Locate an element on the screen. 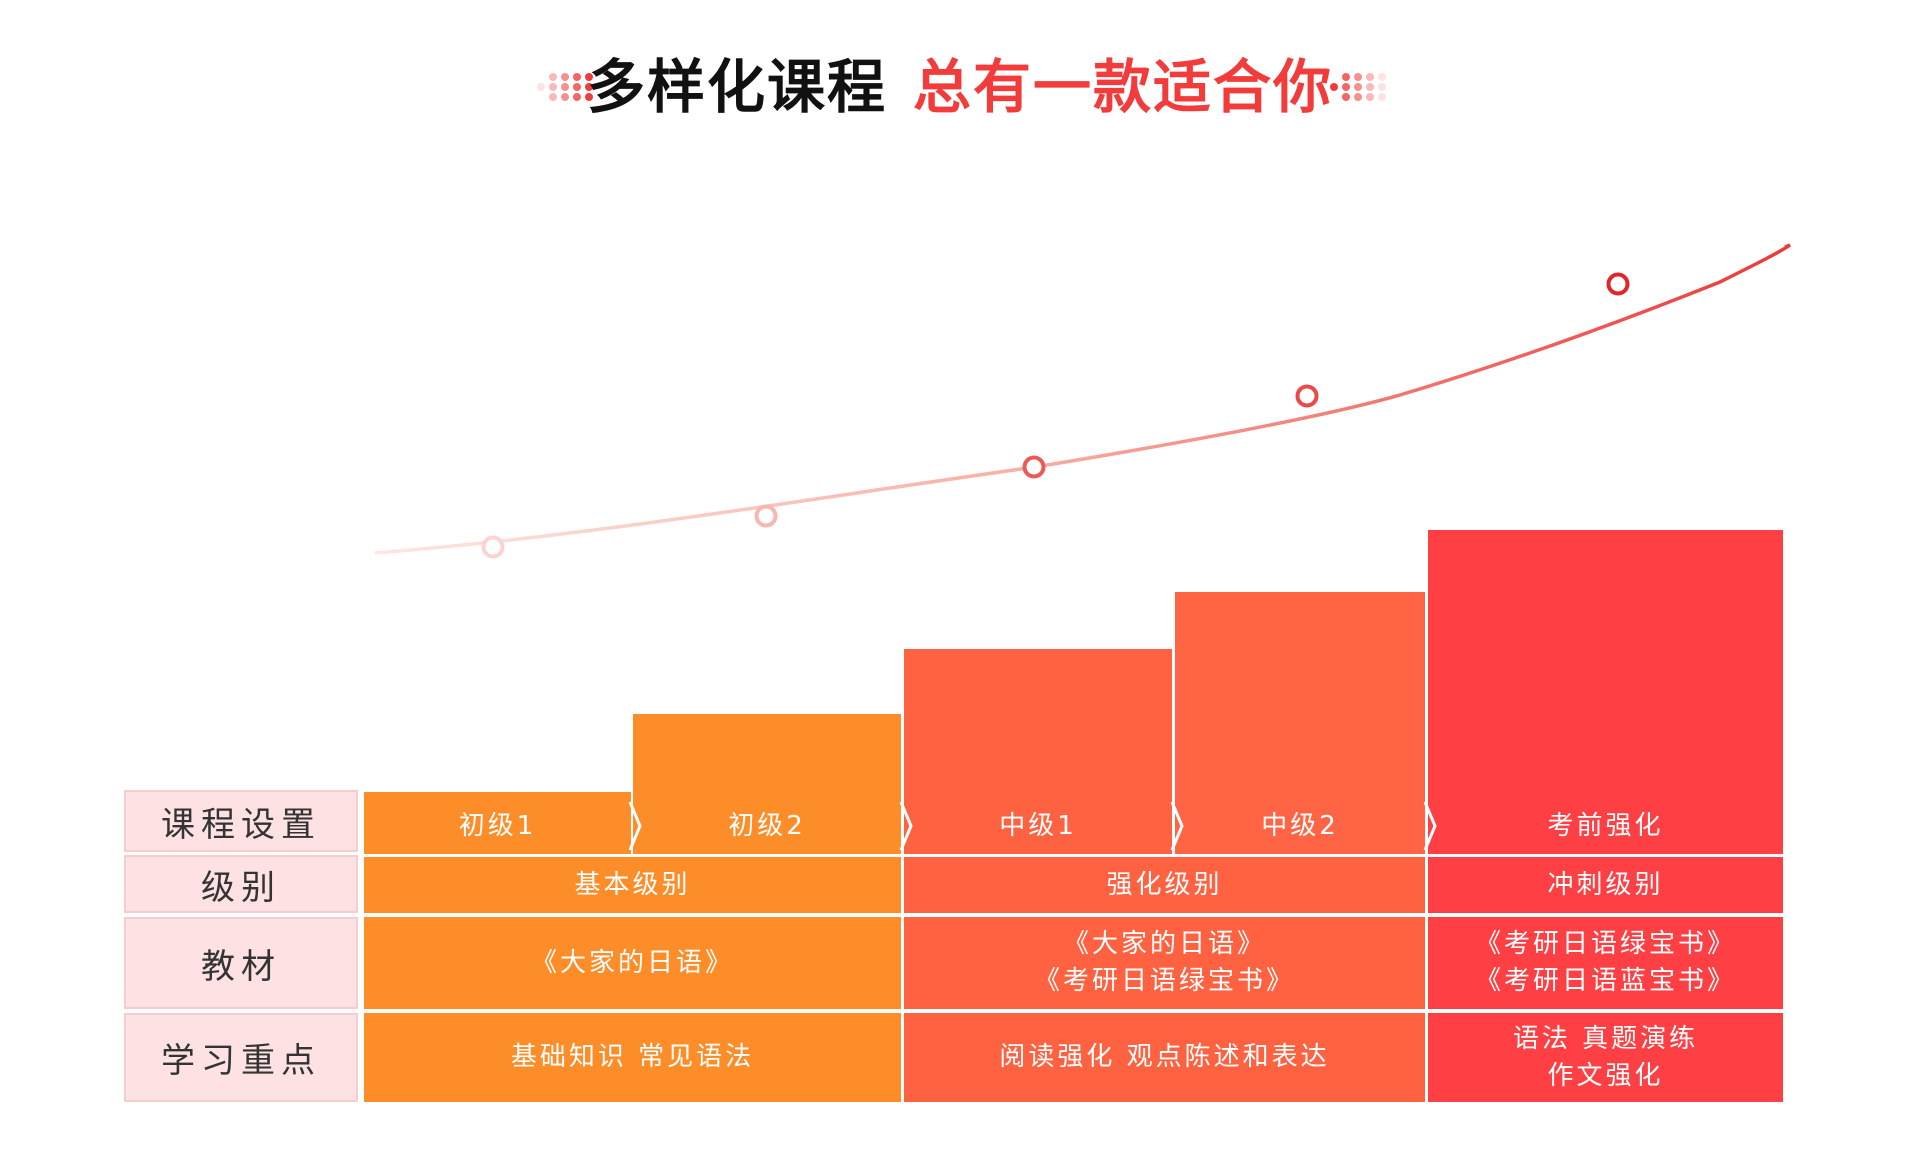 The image size is (1920, 1157). row-label-course: 课程设置 is located at coordinates (241, 821).